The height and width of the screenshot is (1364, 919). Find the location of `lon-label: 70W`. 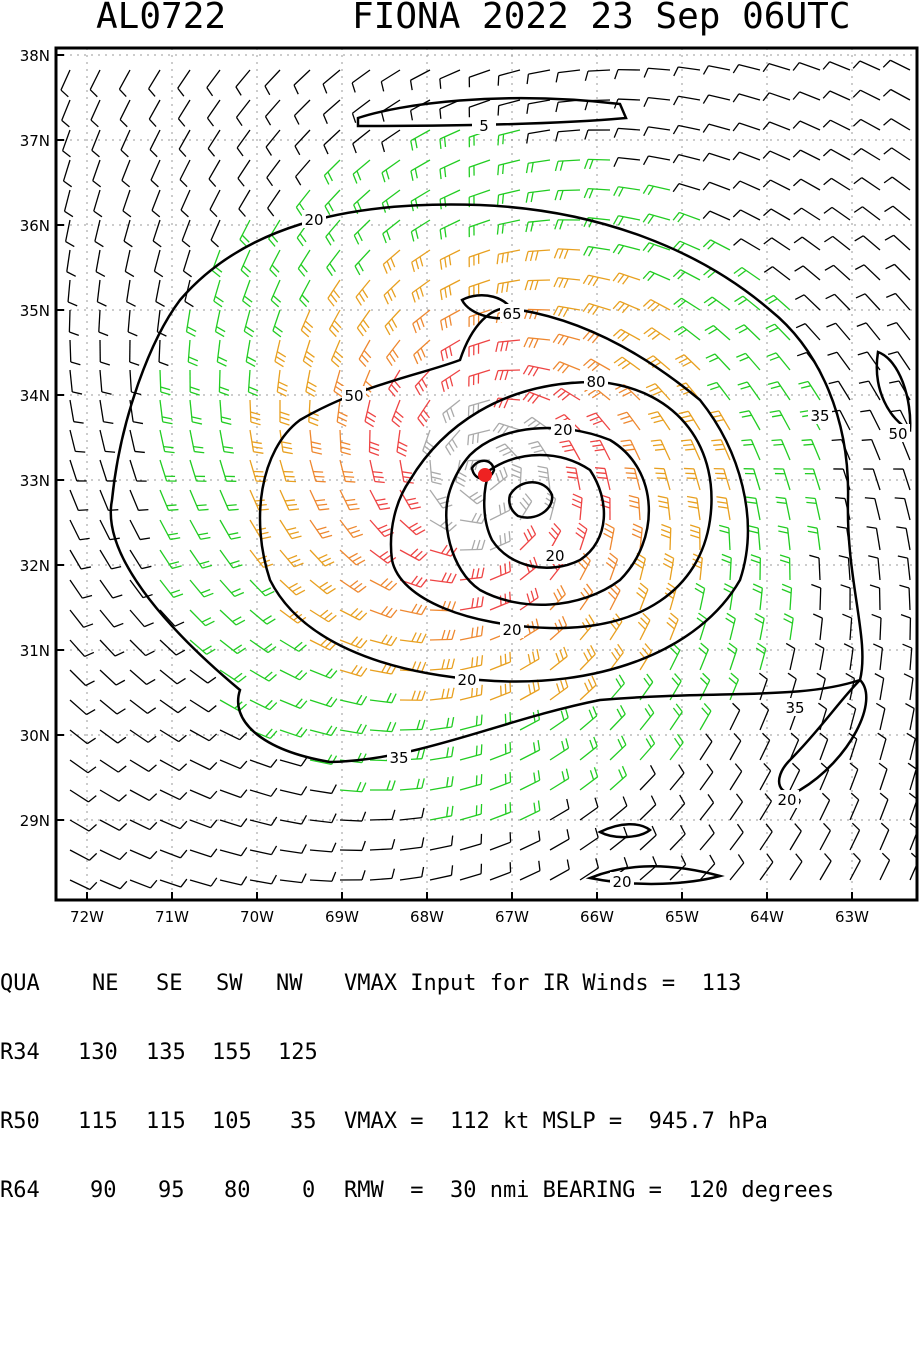

lon-label: 70W is located at coordinates (257, 917).